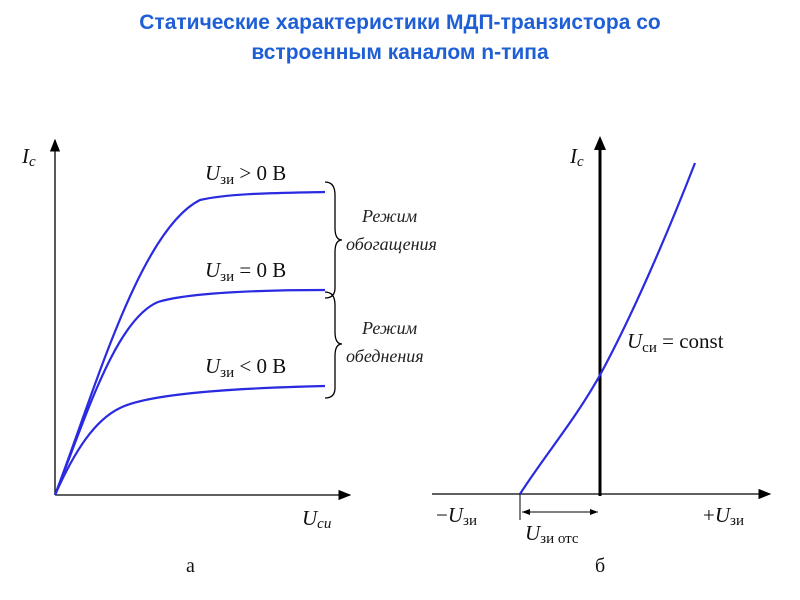  What do you see at coordinates (28, 157) in the screenshot?
I see `left-y-axis-label: Iс` at bounding box center [28, 157].